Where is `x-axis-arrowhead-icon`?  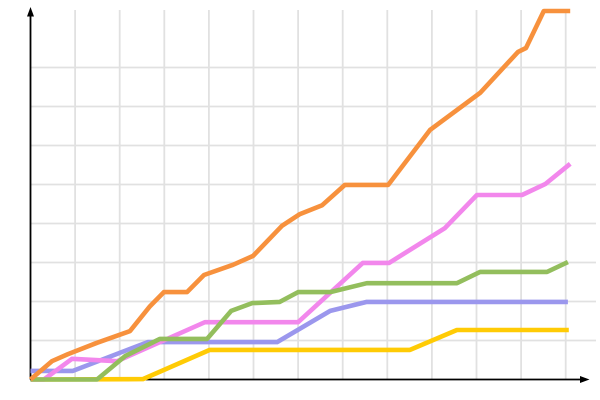
x-axis-arrowhead-icon is located at coordinates (585, 379).